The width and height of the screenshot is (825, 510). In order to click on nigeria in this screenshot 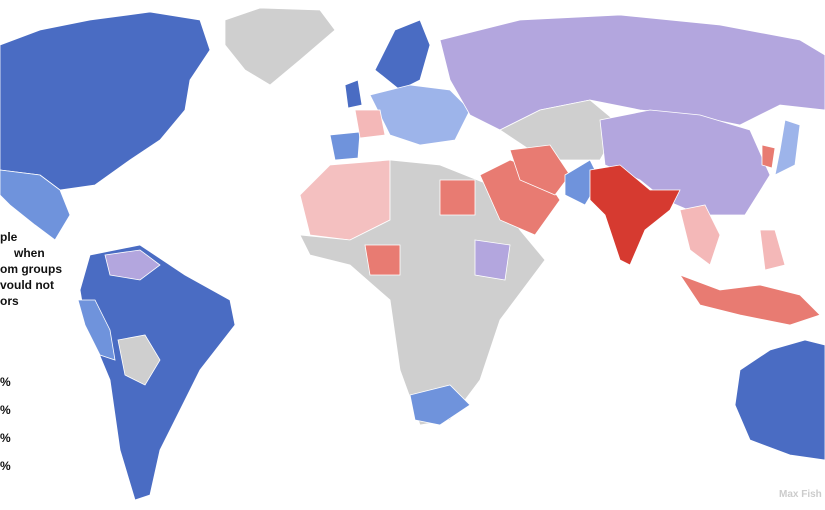, I will do `click(382, 260)`.